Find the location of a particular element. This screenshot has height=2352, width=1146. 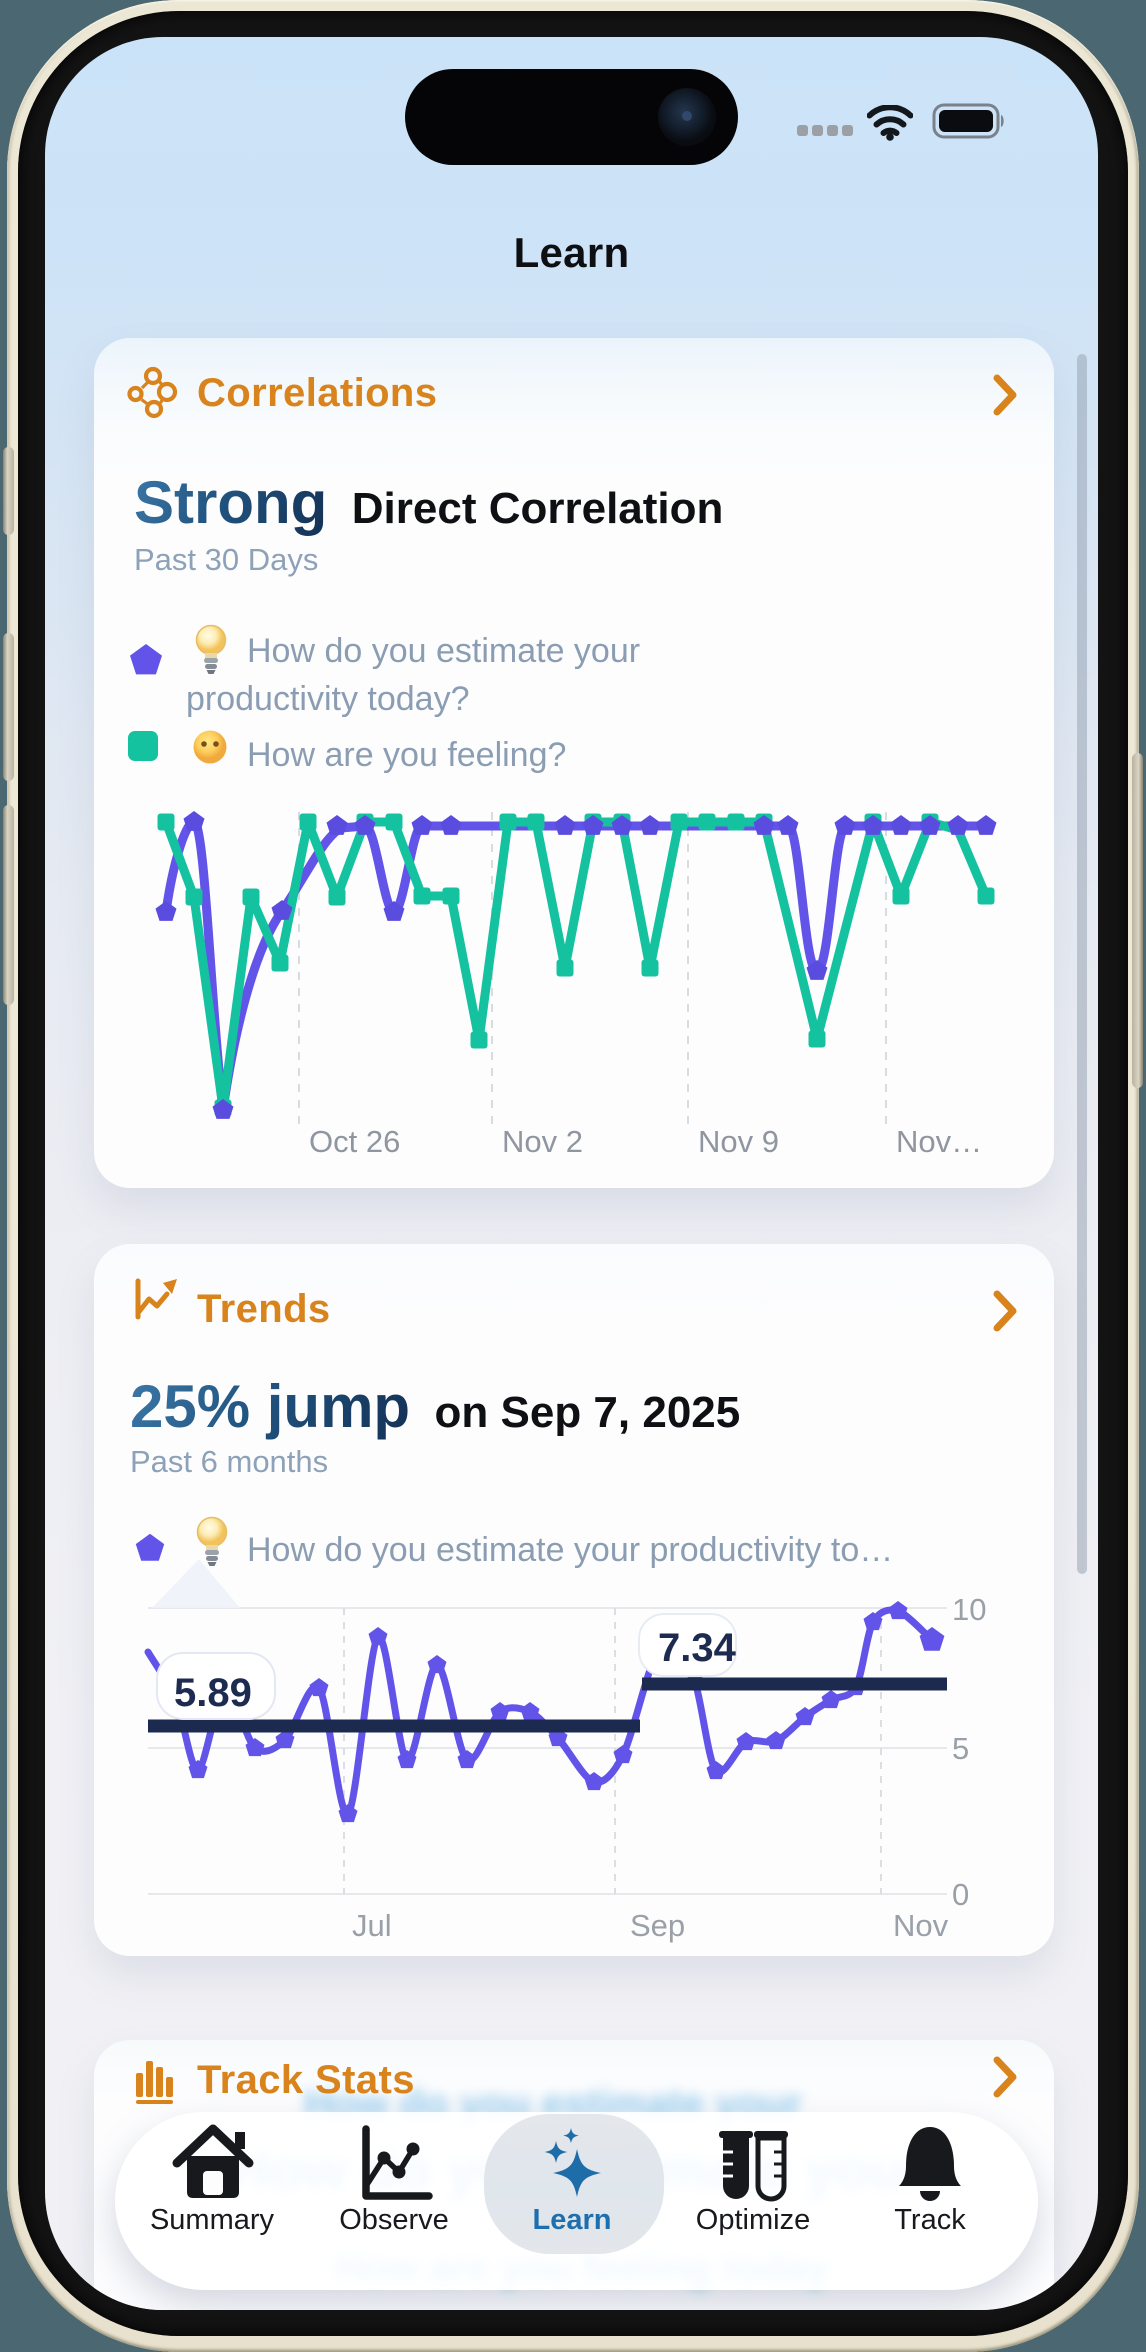

svg-text: Sep is located at coordinates (657, 1925).